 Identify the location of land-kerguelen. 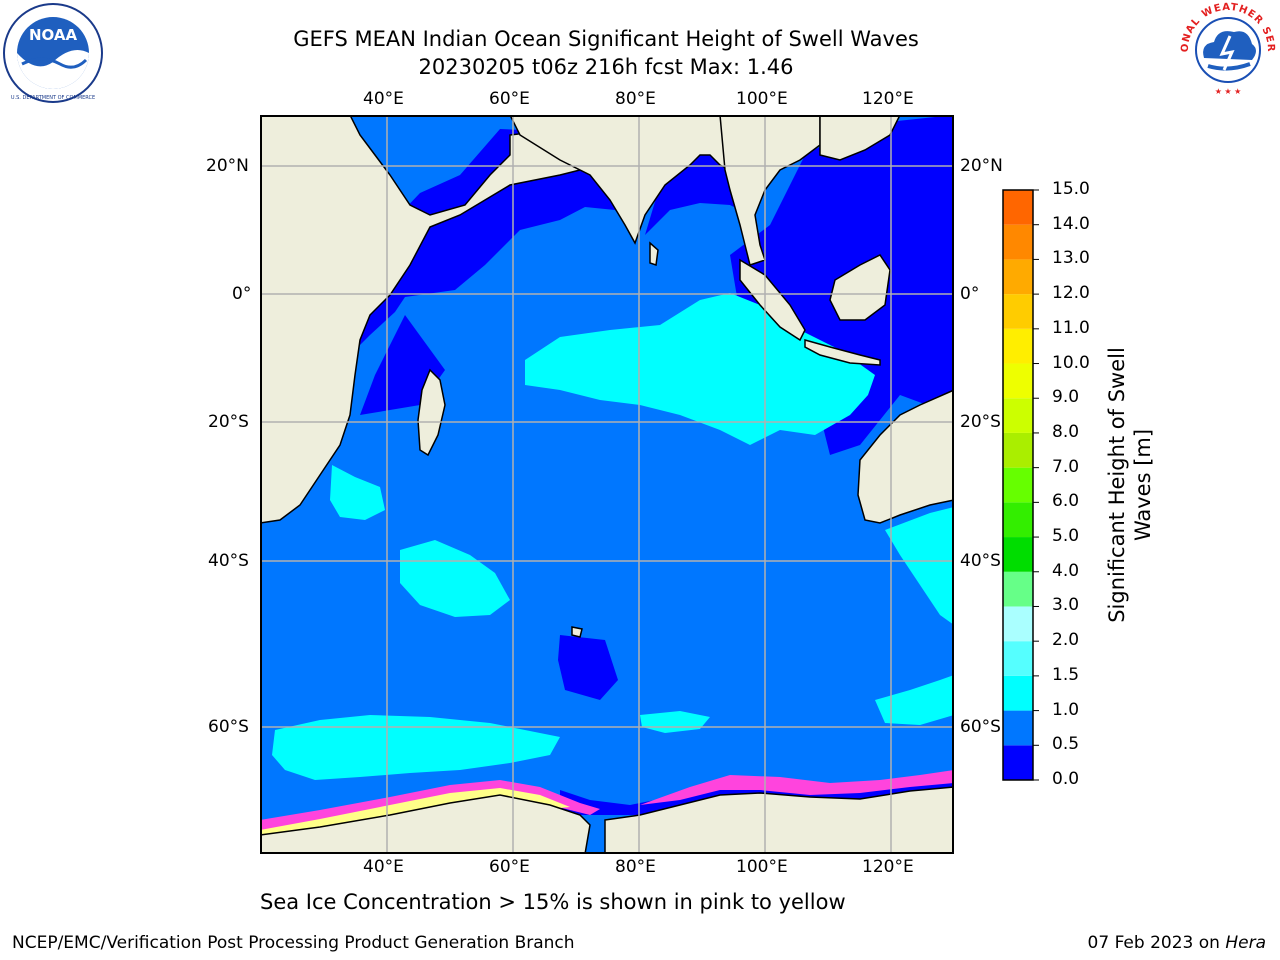
(577, 632).